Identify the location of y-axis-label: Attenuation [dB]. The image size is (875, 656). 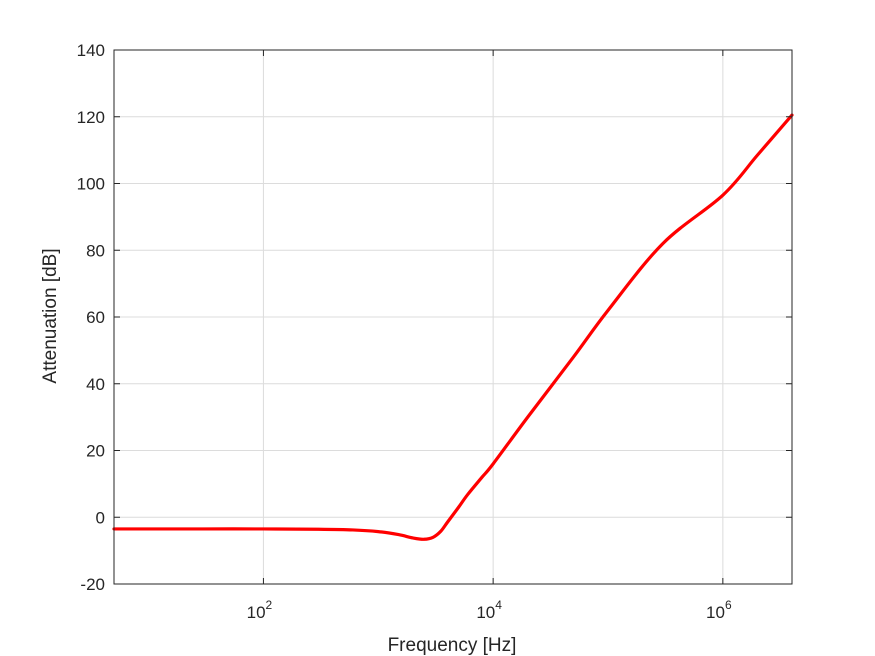
(50, 315).